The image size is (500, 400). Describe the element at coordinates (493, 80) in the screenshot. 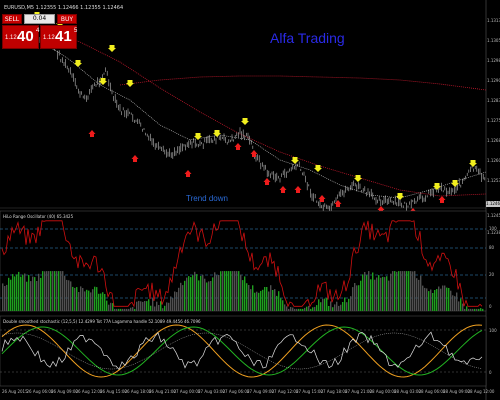

I see `price-axis-label: 1.12905` at that location.